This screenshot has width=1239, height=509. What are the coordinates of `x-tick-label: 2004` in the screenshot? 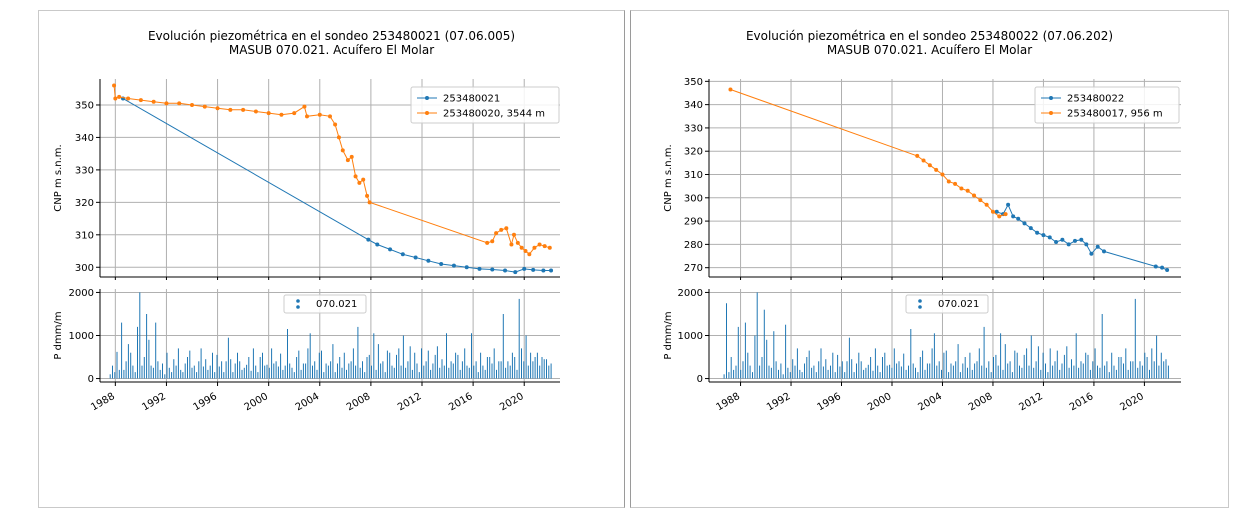 It's located at (308, 402).